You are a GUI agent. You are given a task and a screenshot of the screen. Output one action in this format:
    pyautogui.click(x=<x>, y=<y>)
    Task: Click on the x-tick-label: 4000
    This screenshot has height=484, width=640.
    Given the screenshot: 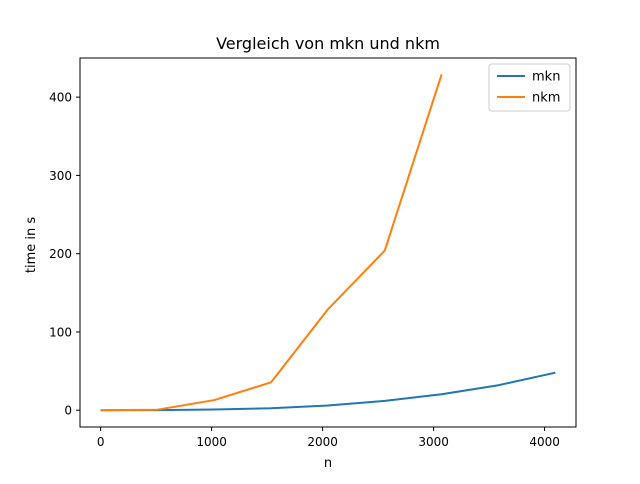 What is the action you would take?
    pyautogui.click(x=544, y=442)
    